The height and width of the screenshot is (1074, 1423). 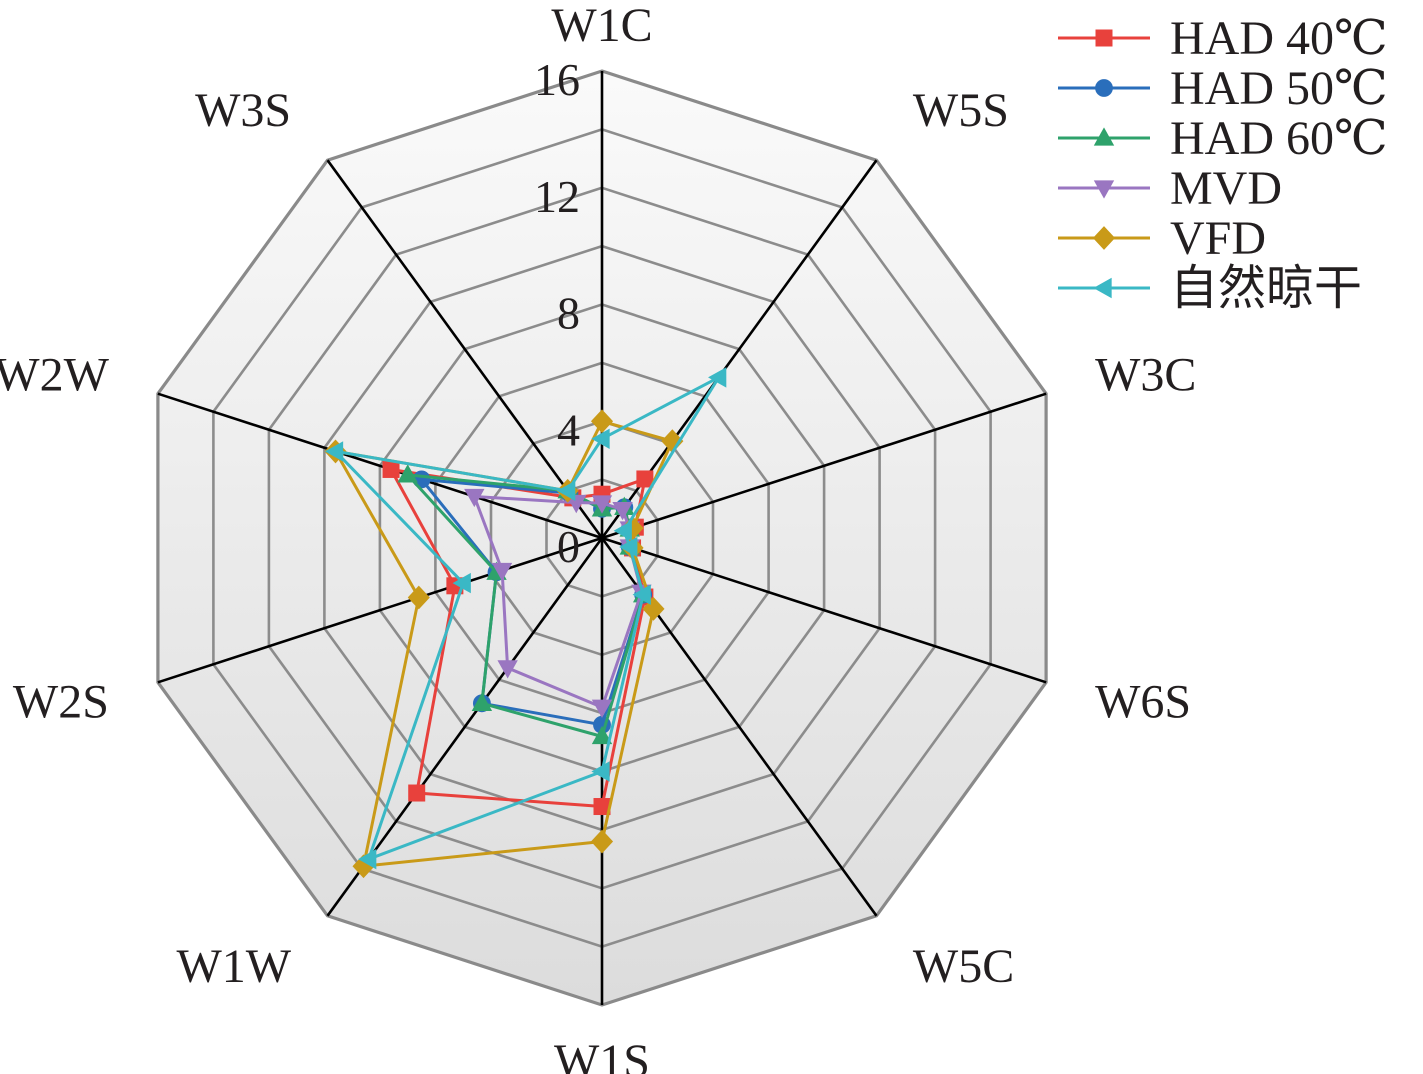 What do you see at coordinates (61, 702) in the screenshot?
I see `axis-label-w2s: W2S` at bounding box center [61, 702].